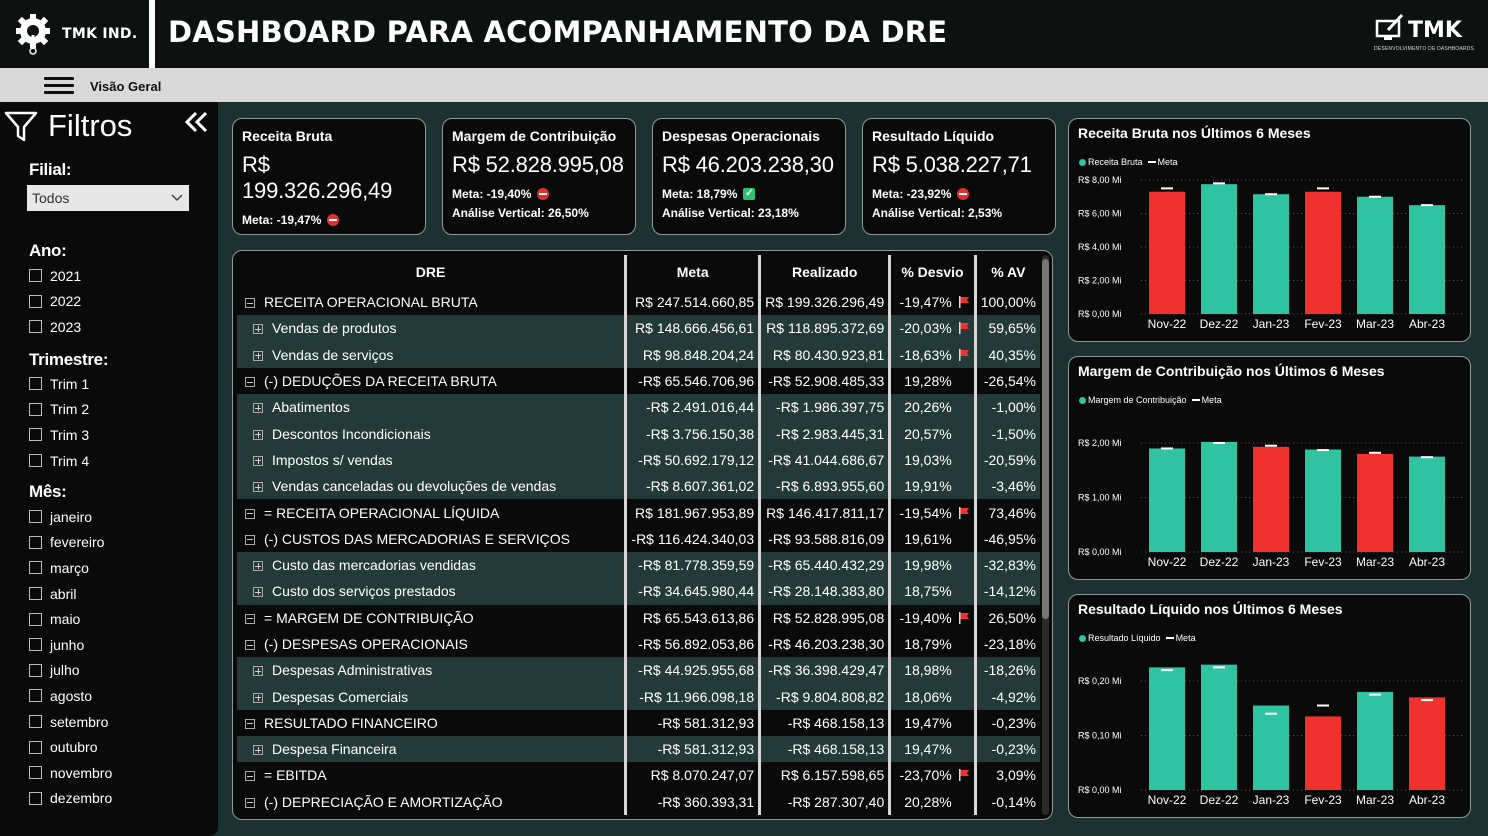 This screenshot has height=836, width=1488. Describe the element at coordinates (432, 272) in the screenshot. I see `column-header-dre: DRE` at that location.